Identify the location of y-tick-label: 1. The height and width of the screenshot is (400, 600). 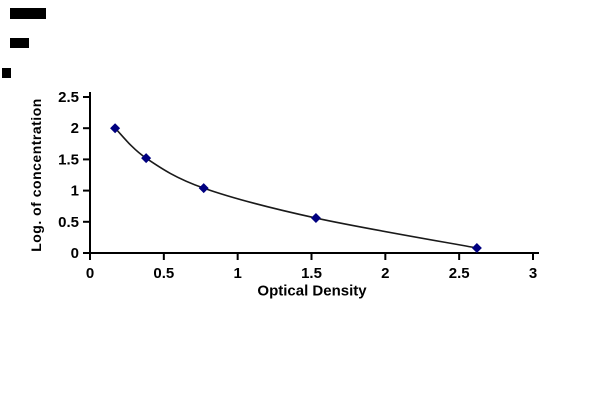
(75, 191).